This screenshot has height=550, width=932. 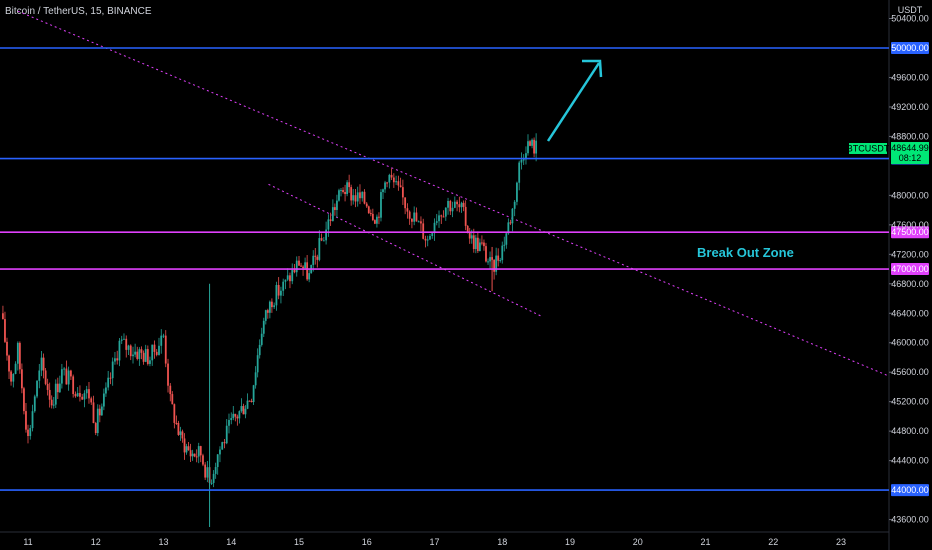 What do you see at coordinates (910, 225) in the screenshot?
I see `price-tick-label: 47600.00` at bounding box center [910, 225].